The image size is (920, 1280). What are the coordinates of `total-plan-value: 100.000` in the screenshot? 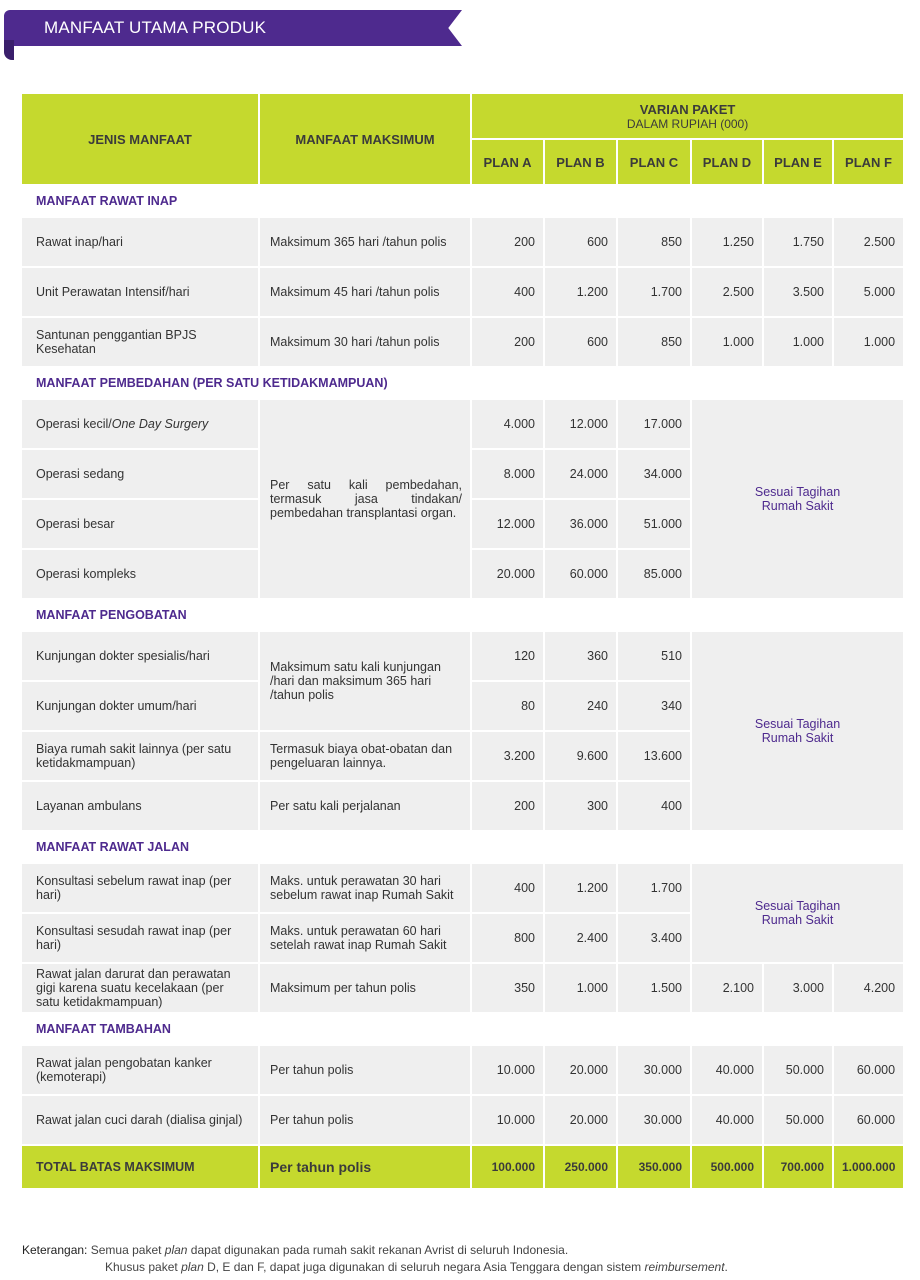 It's located at (507, 1167).